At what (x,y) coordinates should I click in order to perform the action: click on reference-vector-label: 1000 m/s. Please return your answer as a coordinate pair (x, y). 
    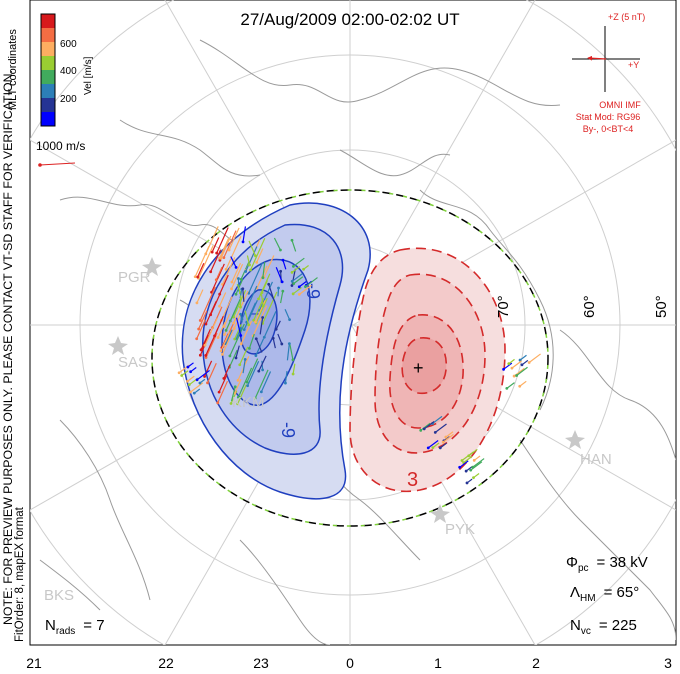
    Looking at the image, I should click on (60, 146).